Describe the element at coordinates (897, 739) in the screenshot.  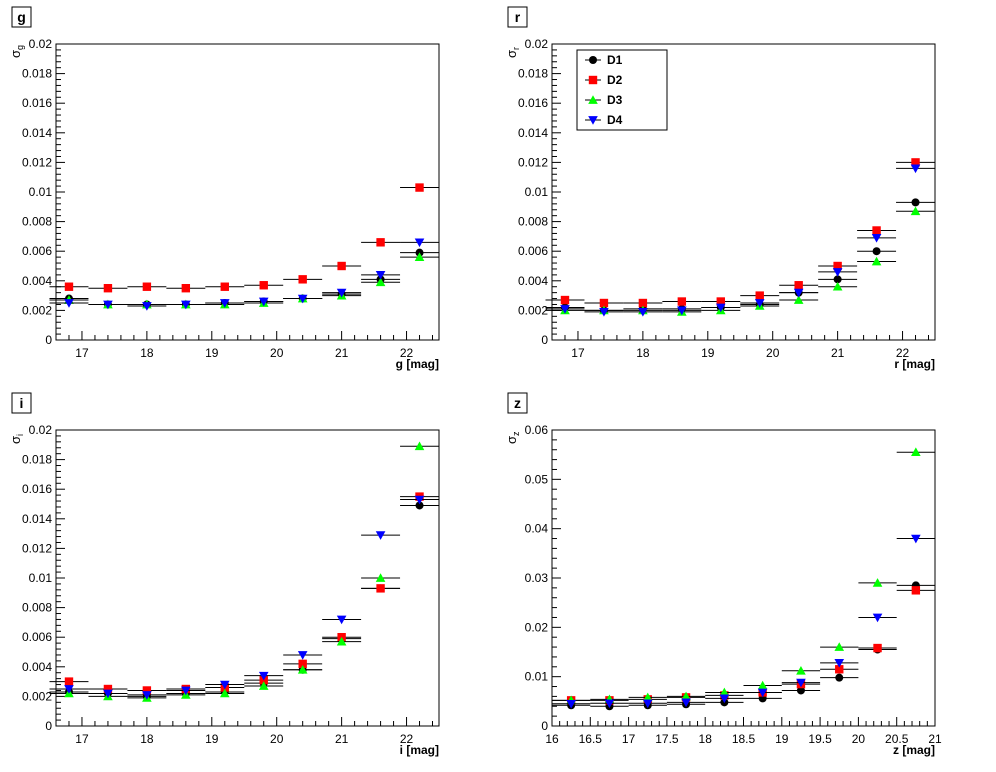
I see `x-tick-label: 20.5` at that location.